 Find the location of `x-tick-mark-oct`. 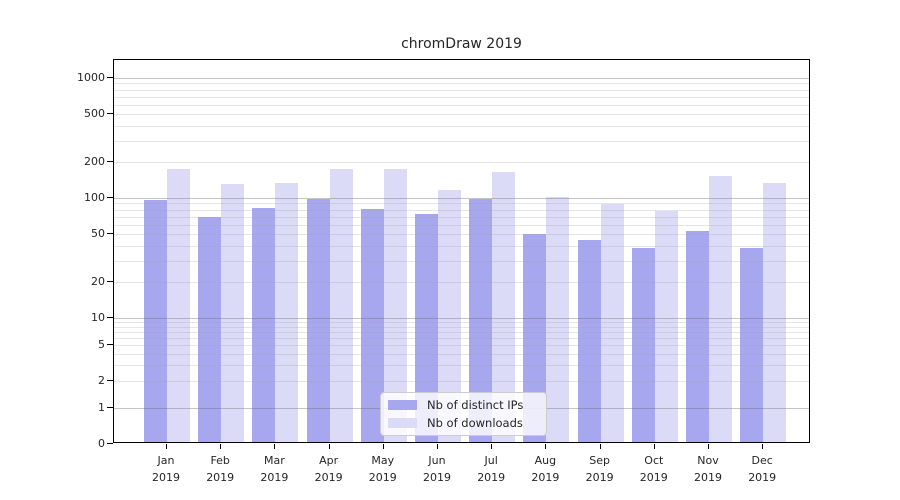

x-tick-mark-oct is located at coordinates (654, 446).